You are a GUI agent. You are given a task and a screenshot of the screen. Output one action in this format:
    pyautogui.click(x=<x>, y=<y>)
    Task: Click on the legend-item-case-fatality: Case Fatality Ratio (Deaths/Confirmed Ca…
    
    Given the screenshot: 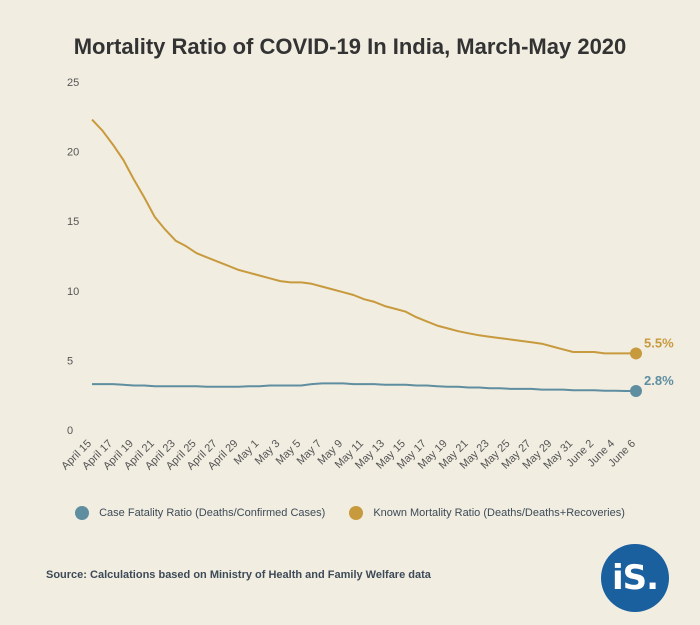 What is the action you would take?
    pyautogui.click(x=200, y=513)
    